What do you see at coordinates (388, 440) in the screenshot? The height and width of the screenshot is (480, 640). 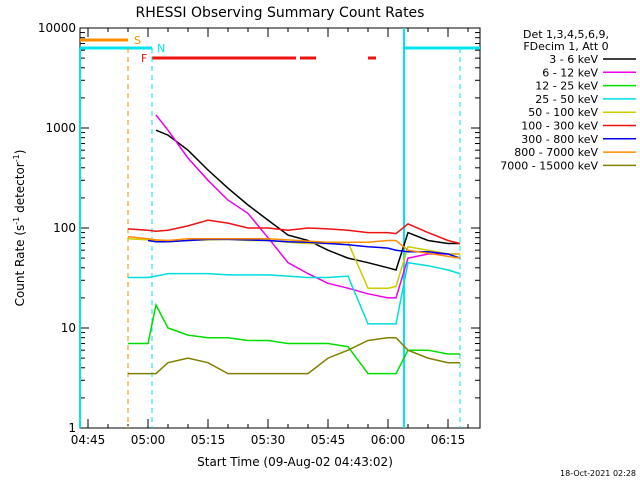 I see `x-tick-label: 06:00` at bounding box center [388, 440].